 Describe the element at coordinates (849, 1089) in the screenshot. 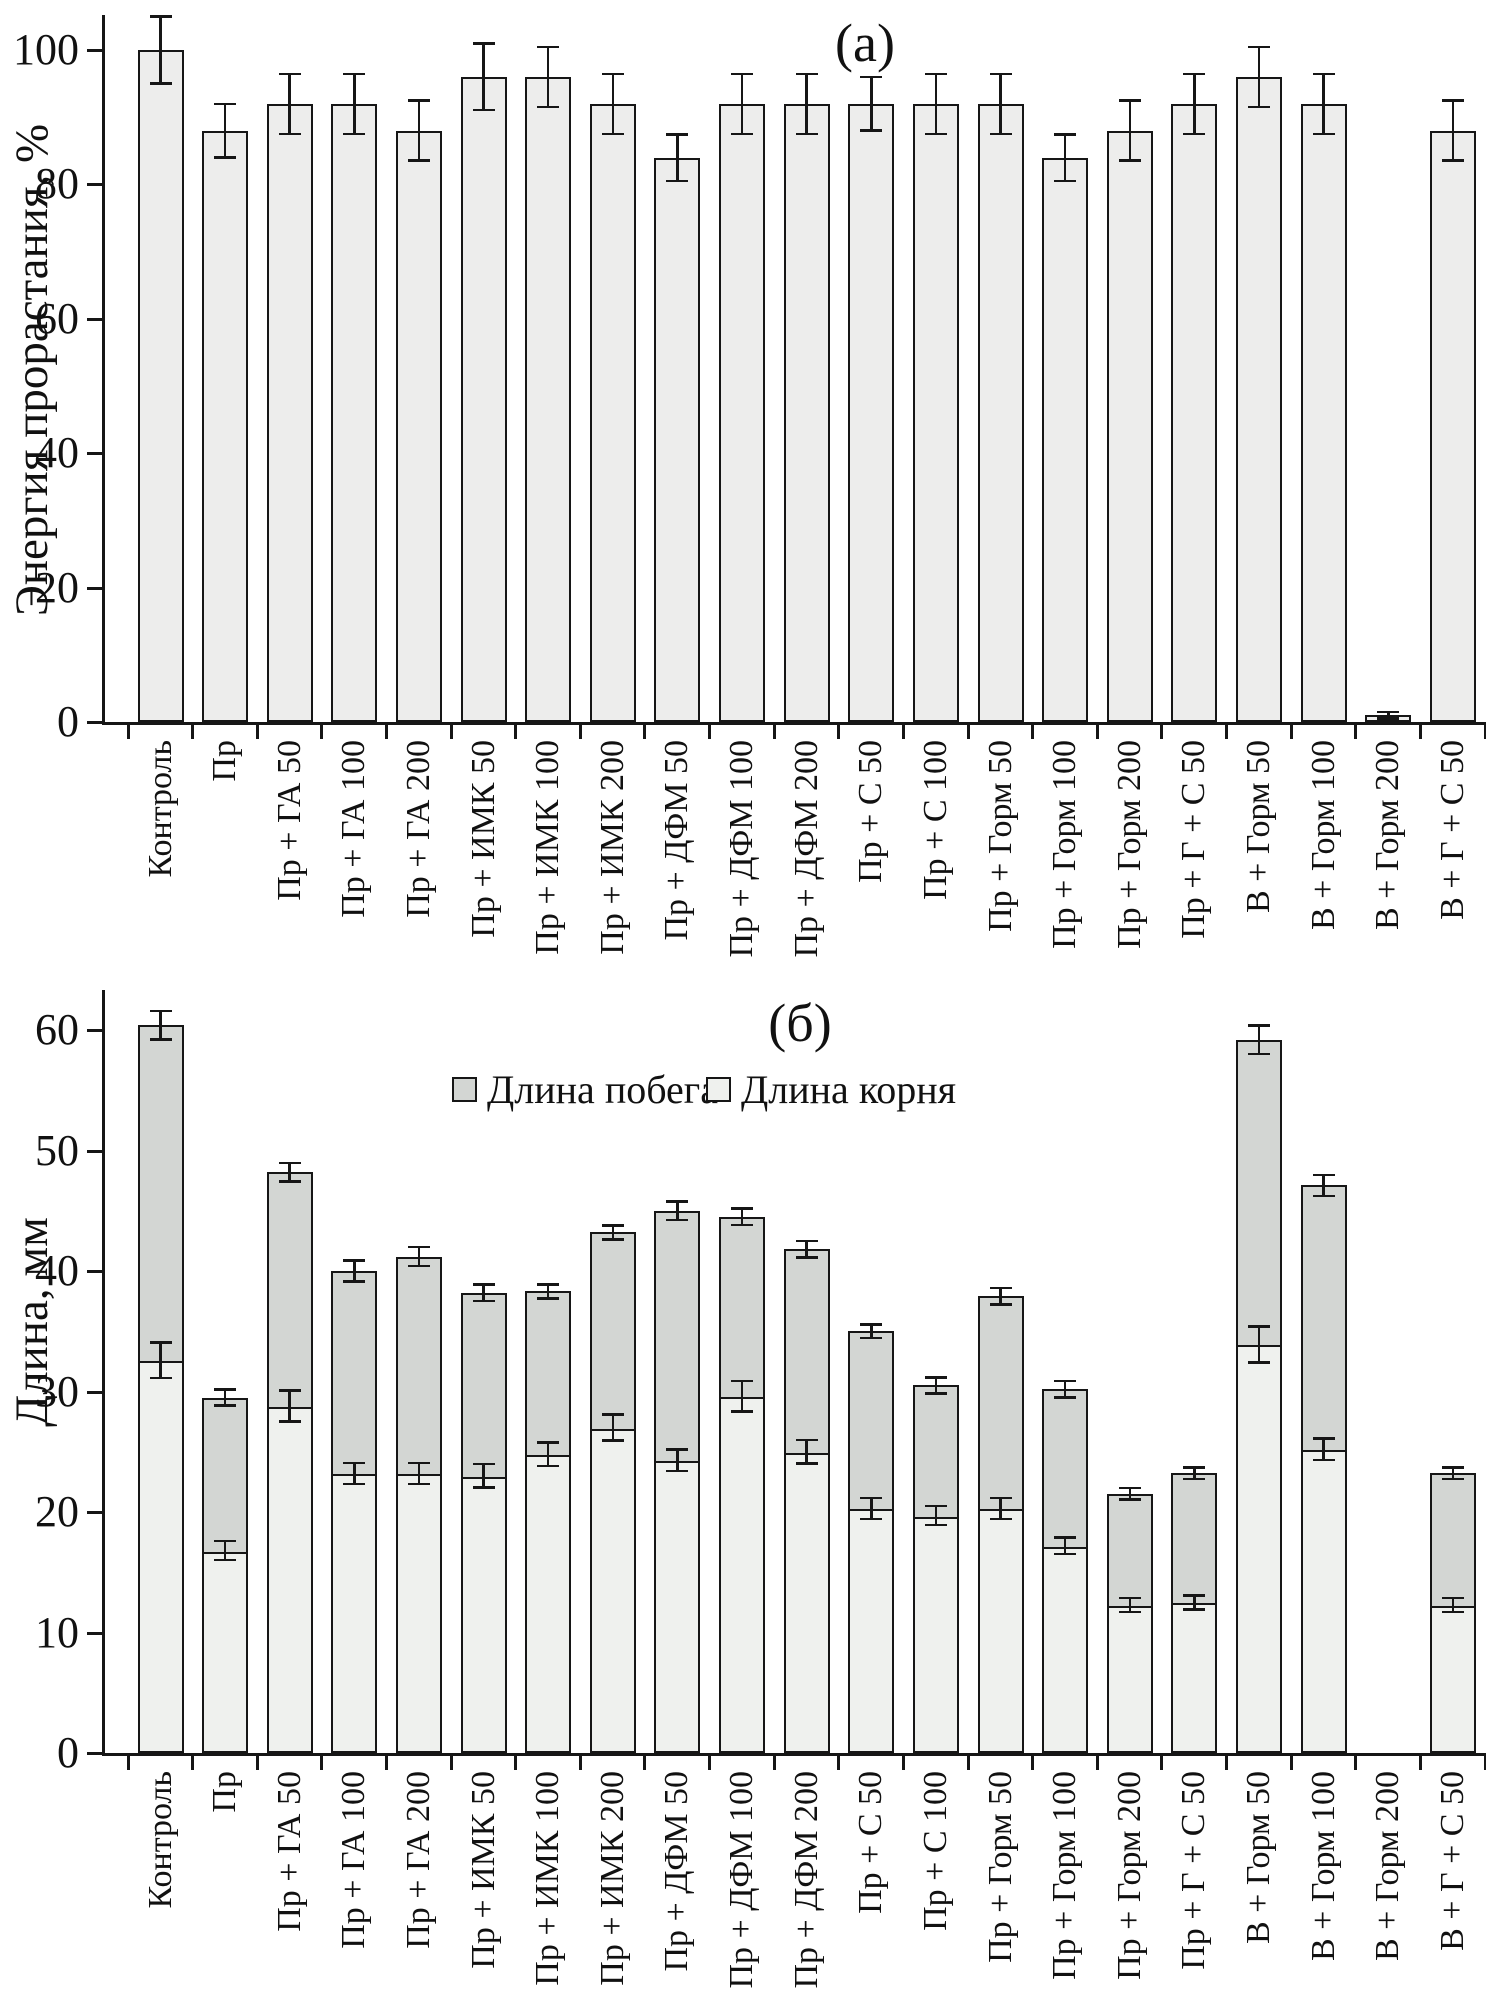

I see `legend-root-label: Длина корня` at that location.